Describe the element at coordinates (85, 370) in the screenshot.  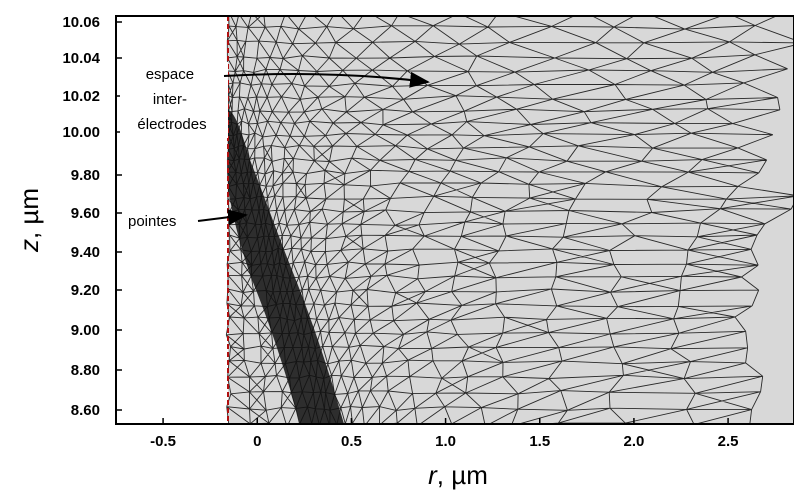
I see `y-tick-label: 8.80` at that location.